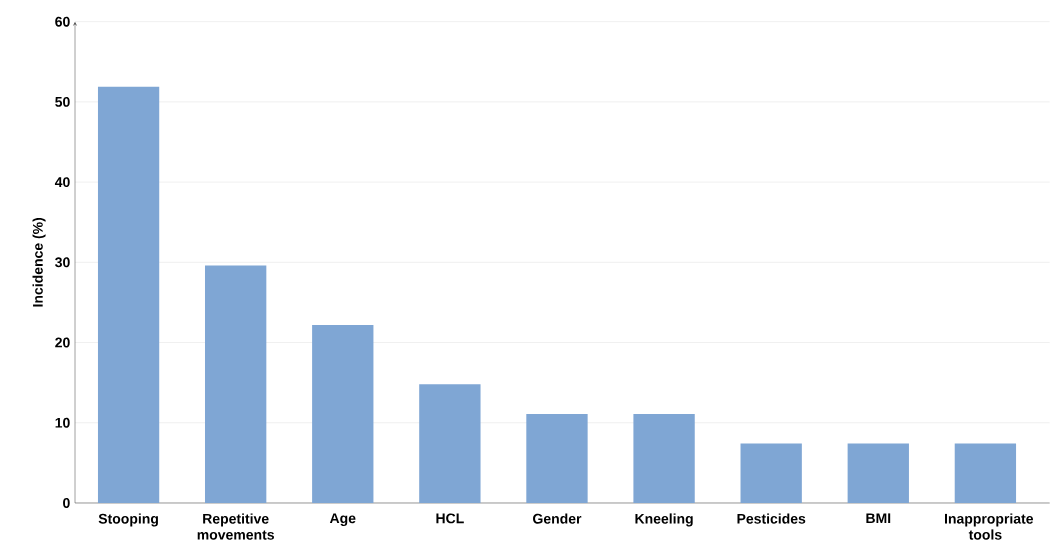 Image resolution: width=1053 pixels, height=548 pixels. What do you see at coordinates (557, 518) in the screenshot?
I see `x-tick-label: Gender` at bounding box center [557, 518].